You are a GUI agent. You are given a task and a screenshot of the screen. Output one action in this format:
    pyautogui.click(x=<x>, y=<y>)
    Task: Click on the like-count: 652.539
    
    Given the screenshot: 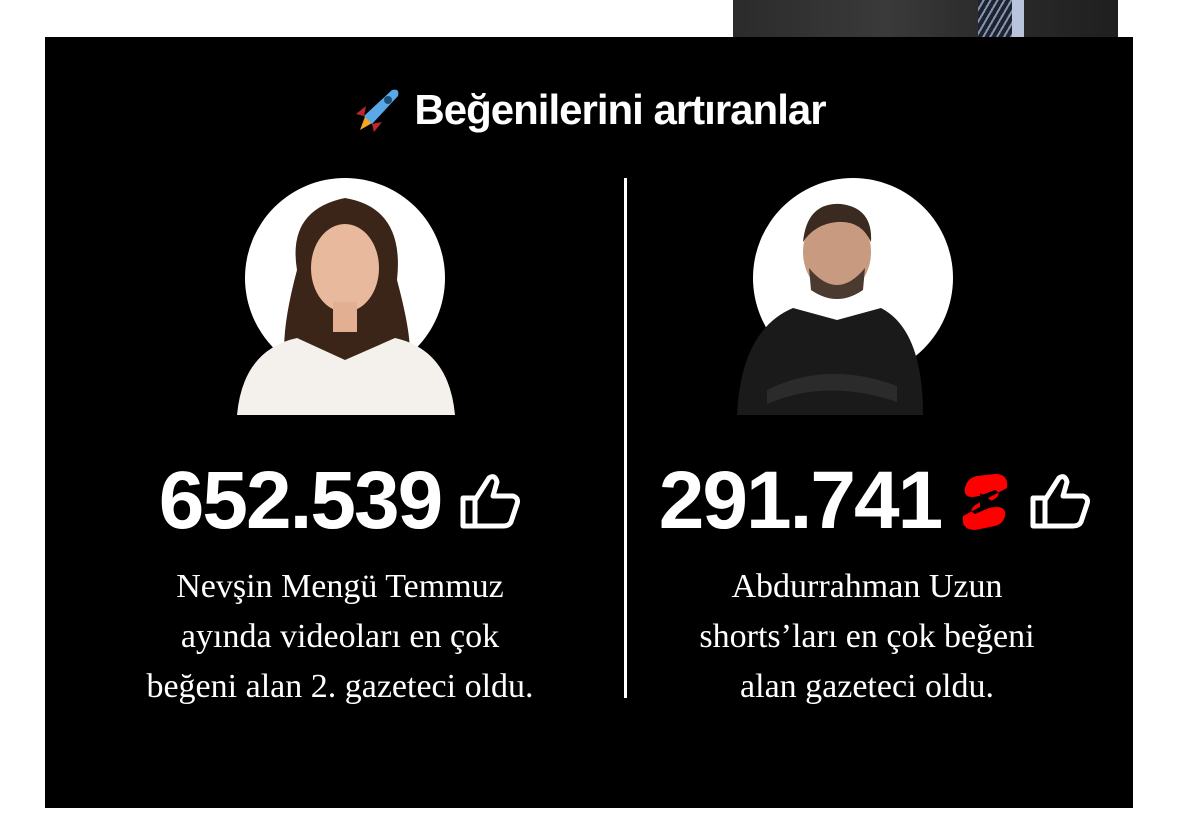 What is the action you would take?
    pyautogui.click(x=300, y=500)
    